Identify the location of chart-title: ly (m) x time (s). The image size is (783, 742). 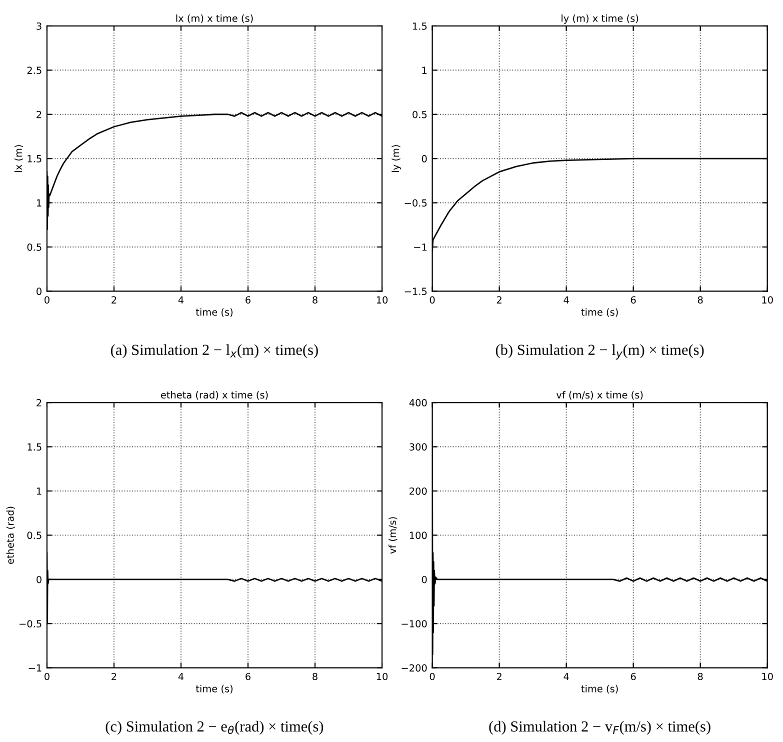
(600, 19).